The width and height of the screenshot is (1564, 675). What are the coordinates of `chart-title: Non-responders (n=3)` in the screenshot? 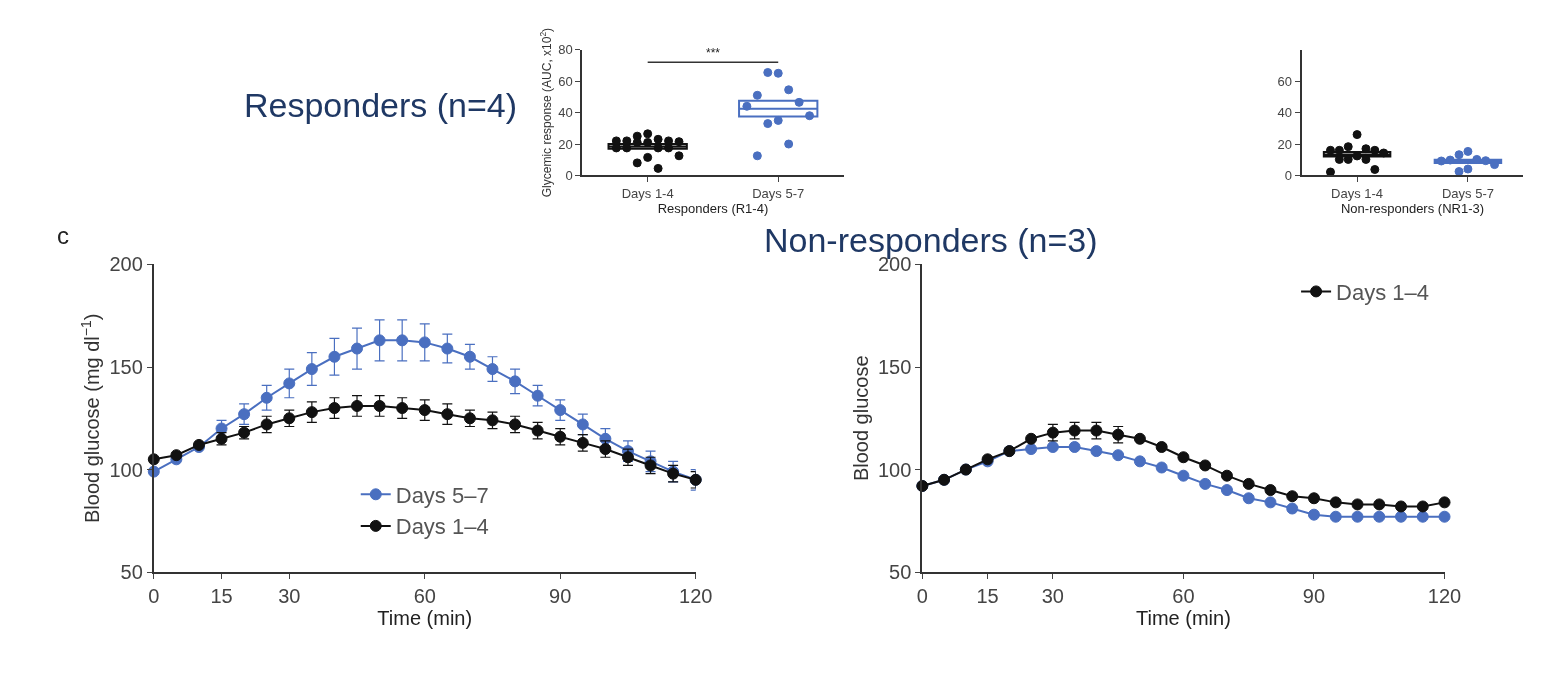 It's located at (931, 240).